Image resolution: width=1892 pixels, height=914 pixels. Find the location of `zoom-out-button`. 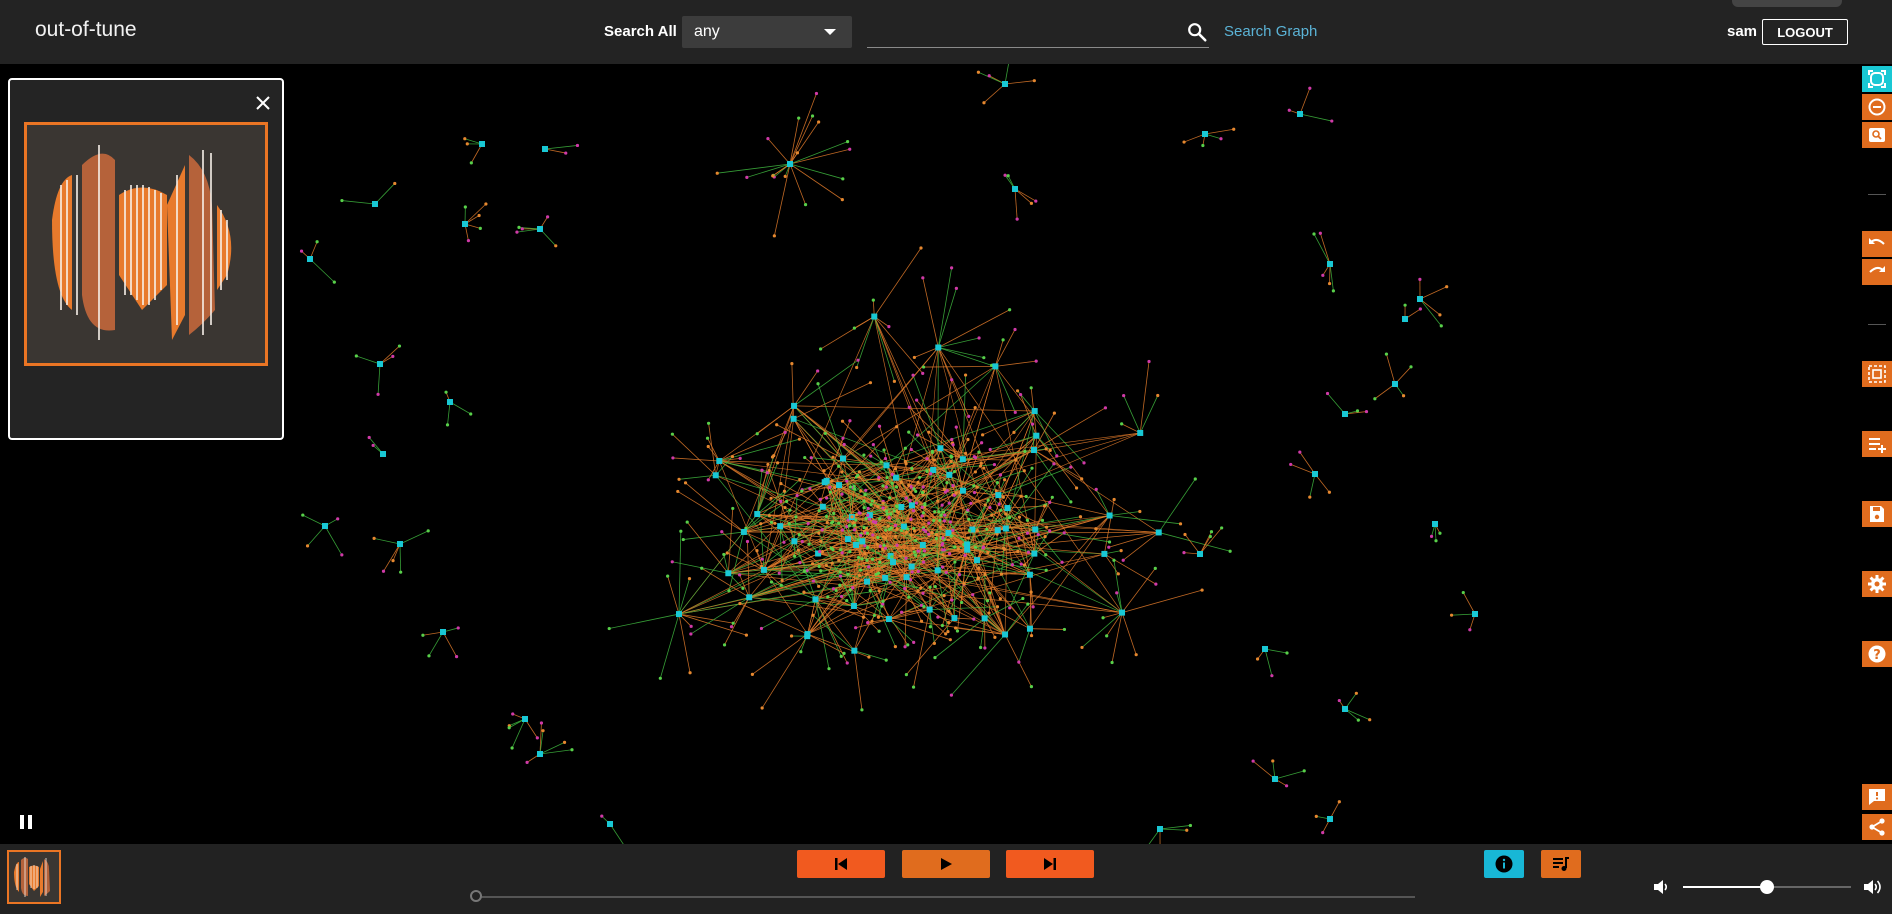

zoom-out-button is located at coordinates (1877, 107).